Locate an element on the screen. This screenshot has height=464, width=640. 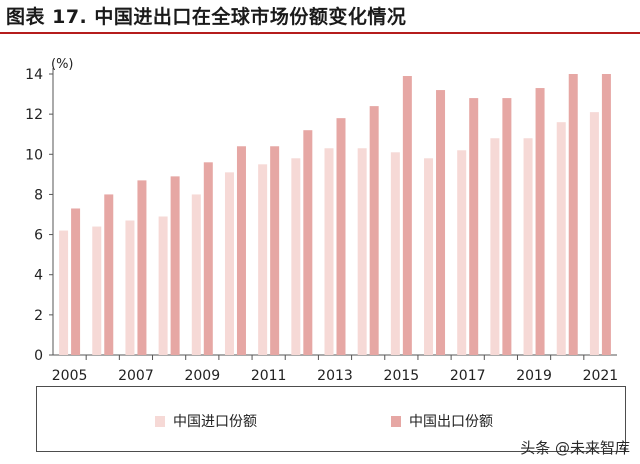
x-tick-label: 2019 is located at coordinates (534, 376).